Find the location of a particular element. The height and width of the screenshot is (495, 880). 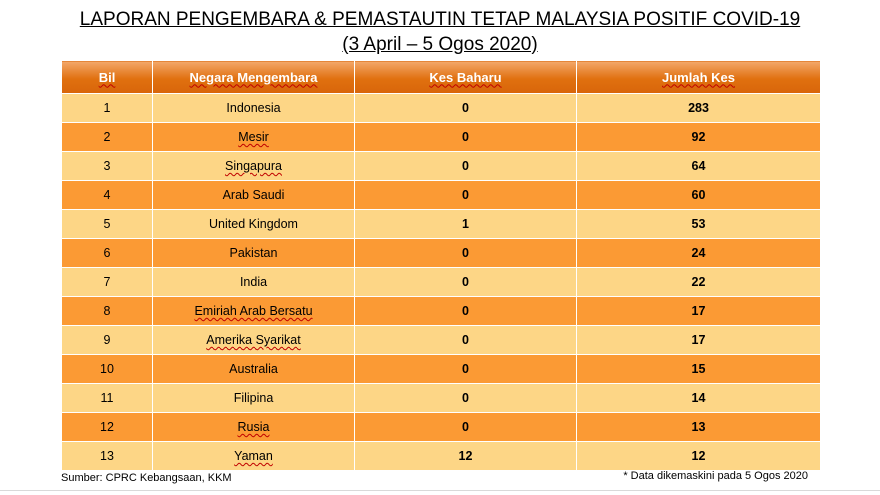

table-row: 9 Amerika Syarikat 0 17 is located at coordinates (441, 340).